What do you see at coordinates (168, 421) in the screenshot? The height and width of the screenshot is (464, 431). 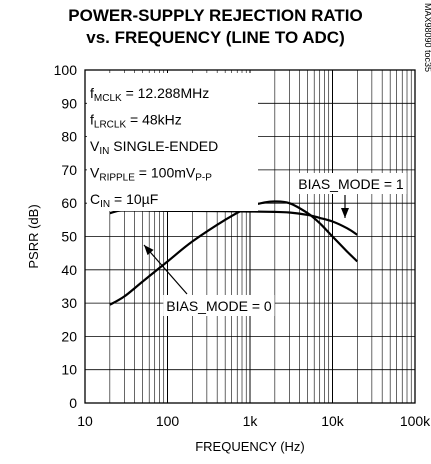 I see `x-tick-label: 100` at bounding box center [168, 421].